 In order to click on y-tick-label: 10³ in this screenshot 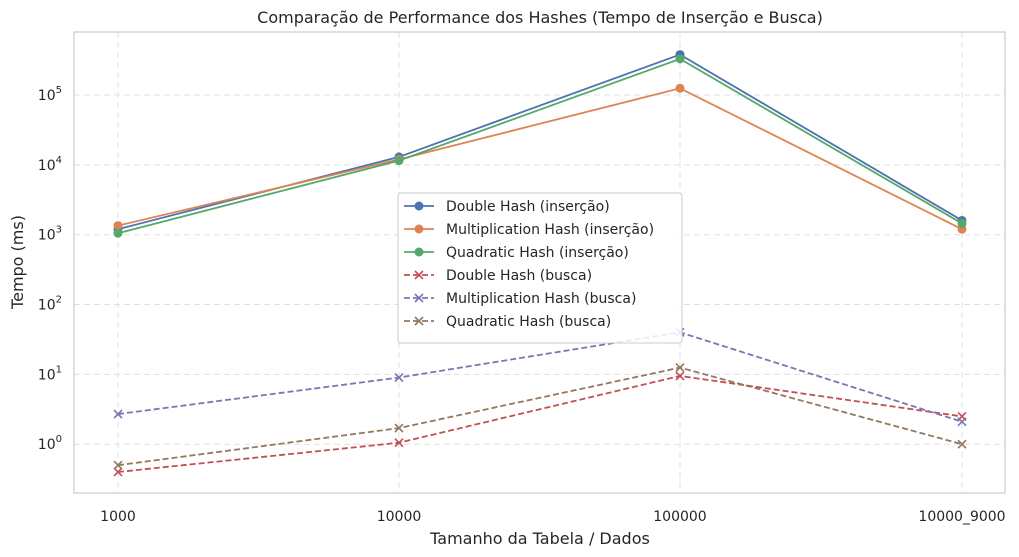, I will do `click(50, 234)`.